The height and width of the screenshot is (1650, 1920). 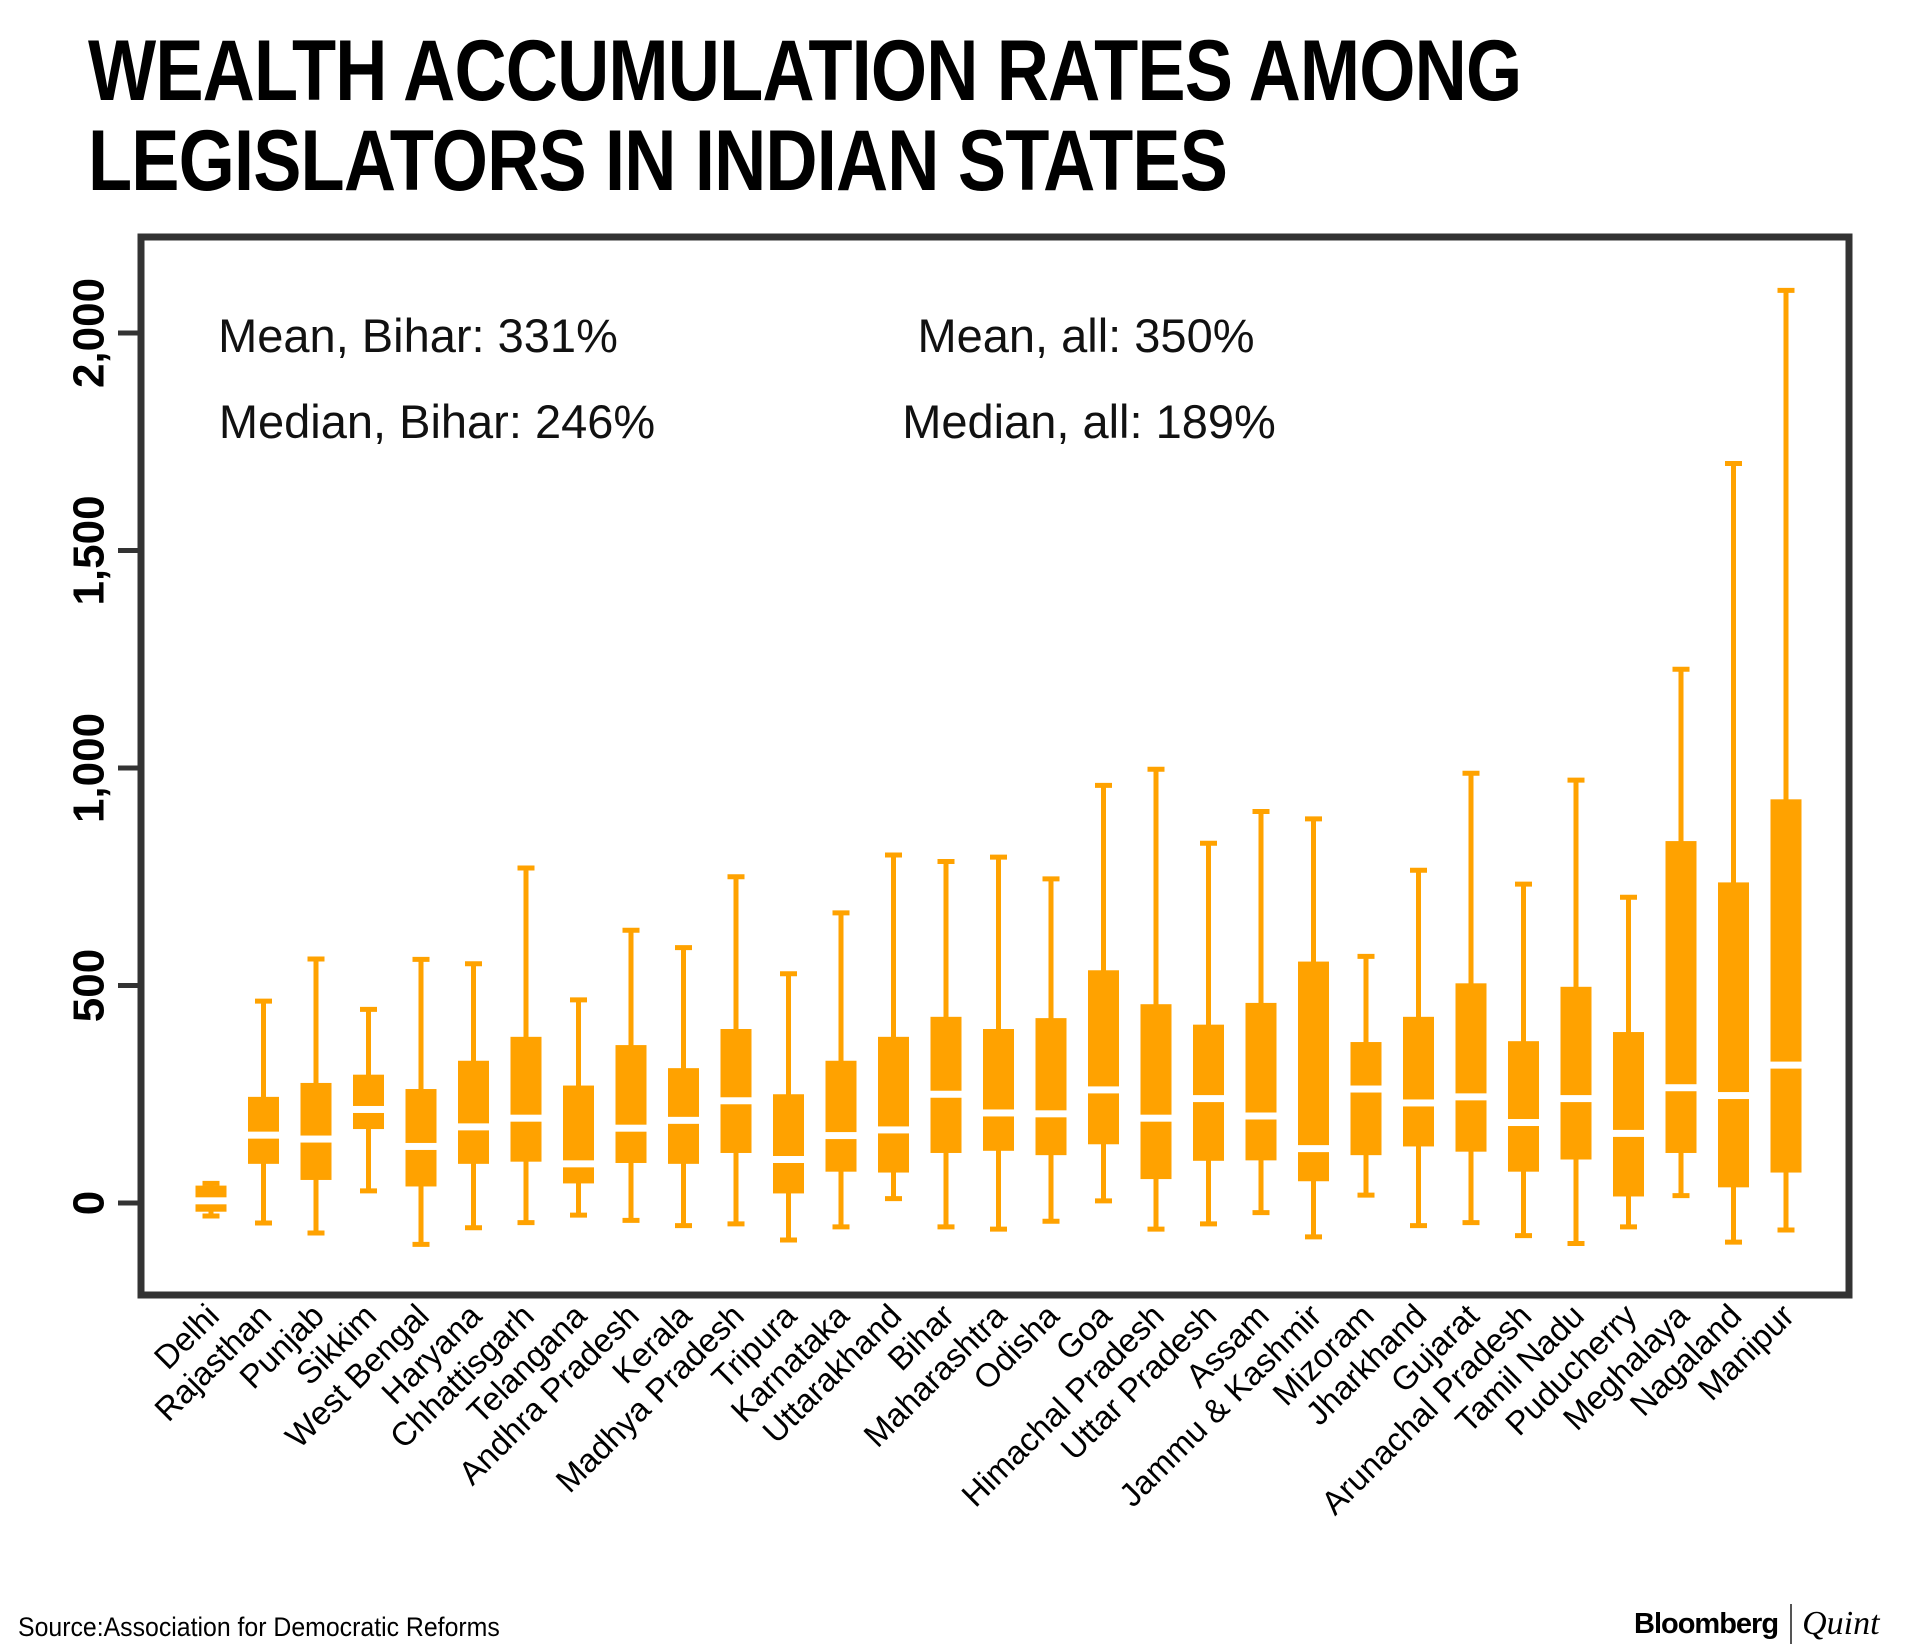 I want to click on box-bihar, so click(x=946, y=1044).